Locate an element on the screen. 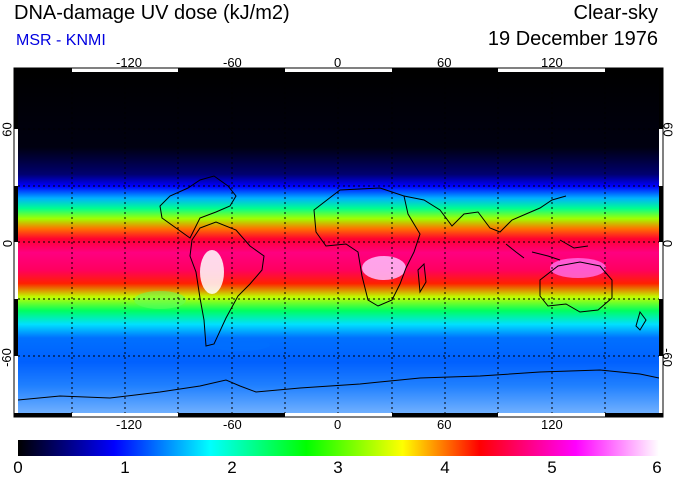 The image size is (678, 480). sky-condition: Clear-sky is located at coordinates (615, 13).